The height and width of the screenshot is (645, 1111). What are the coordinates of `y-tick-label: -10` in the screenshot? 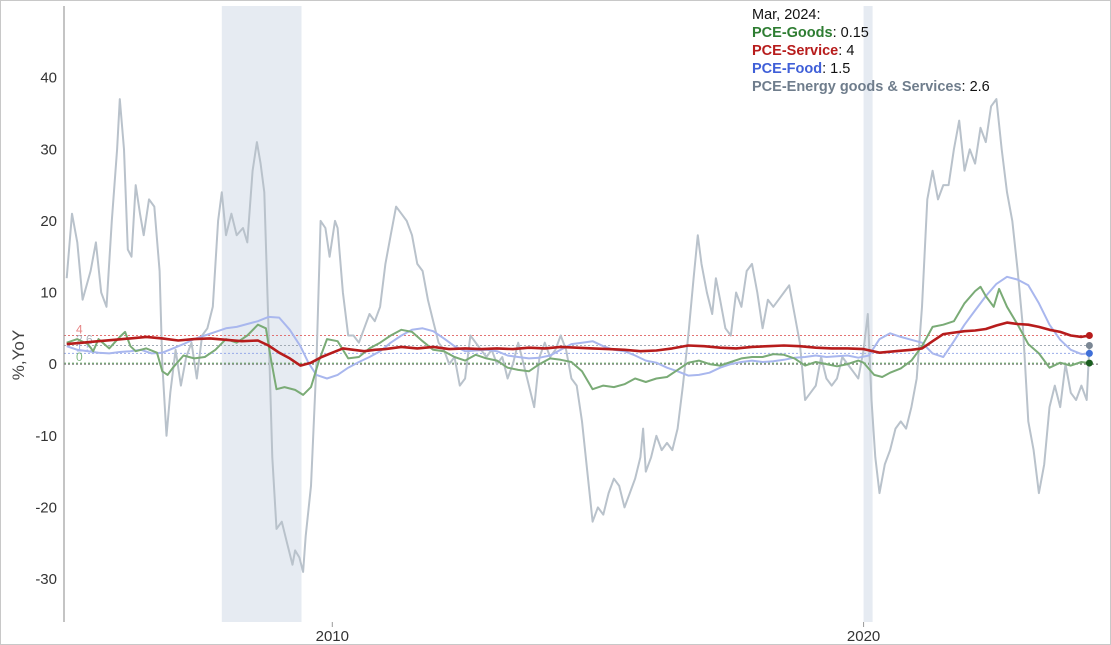 It's located at (46, 436).